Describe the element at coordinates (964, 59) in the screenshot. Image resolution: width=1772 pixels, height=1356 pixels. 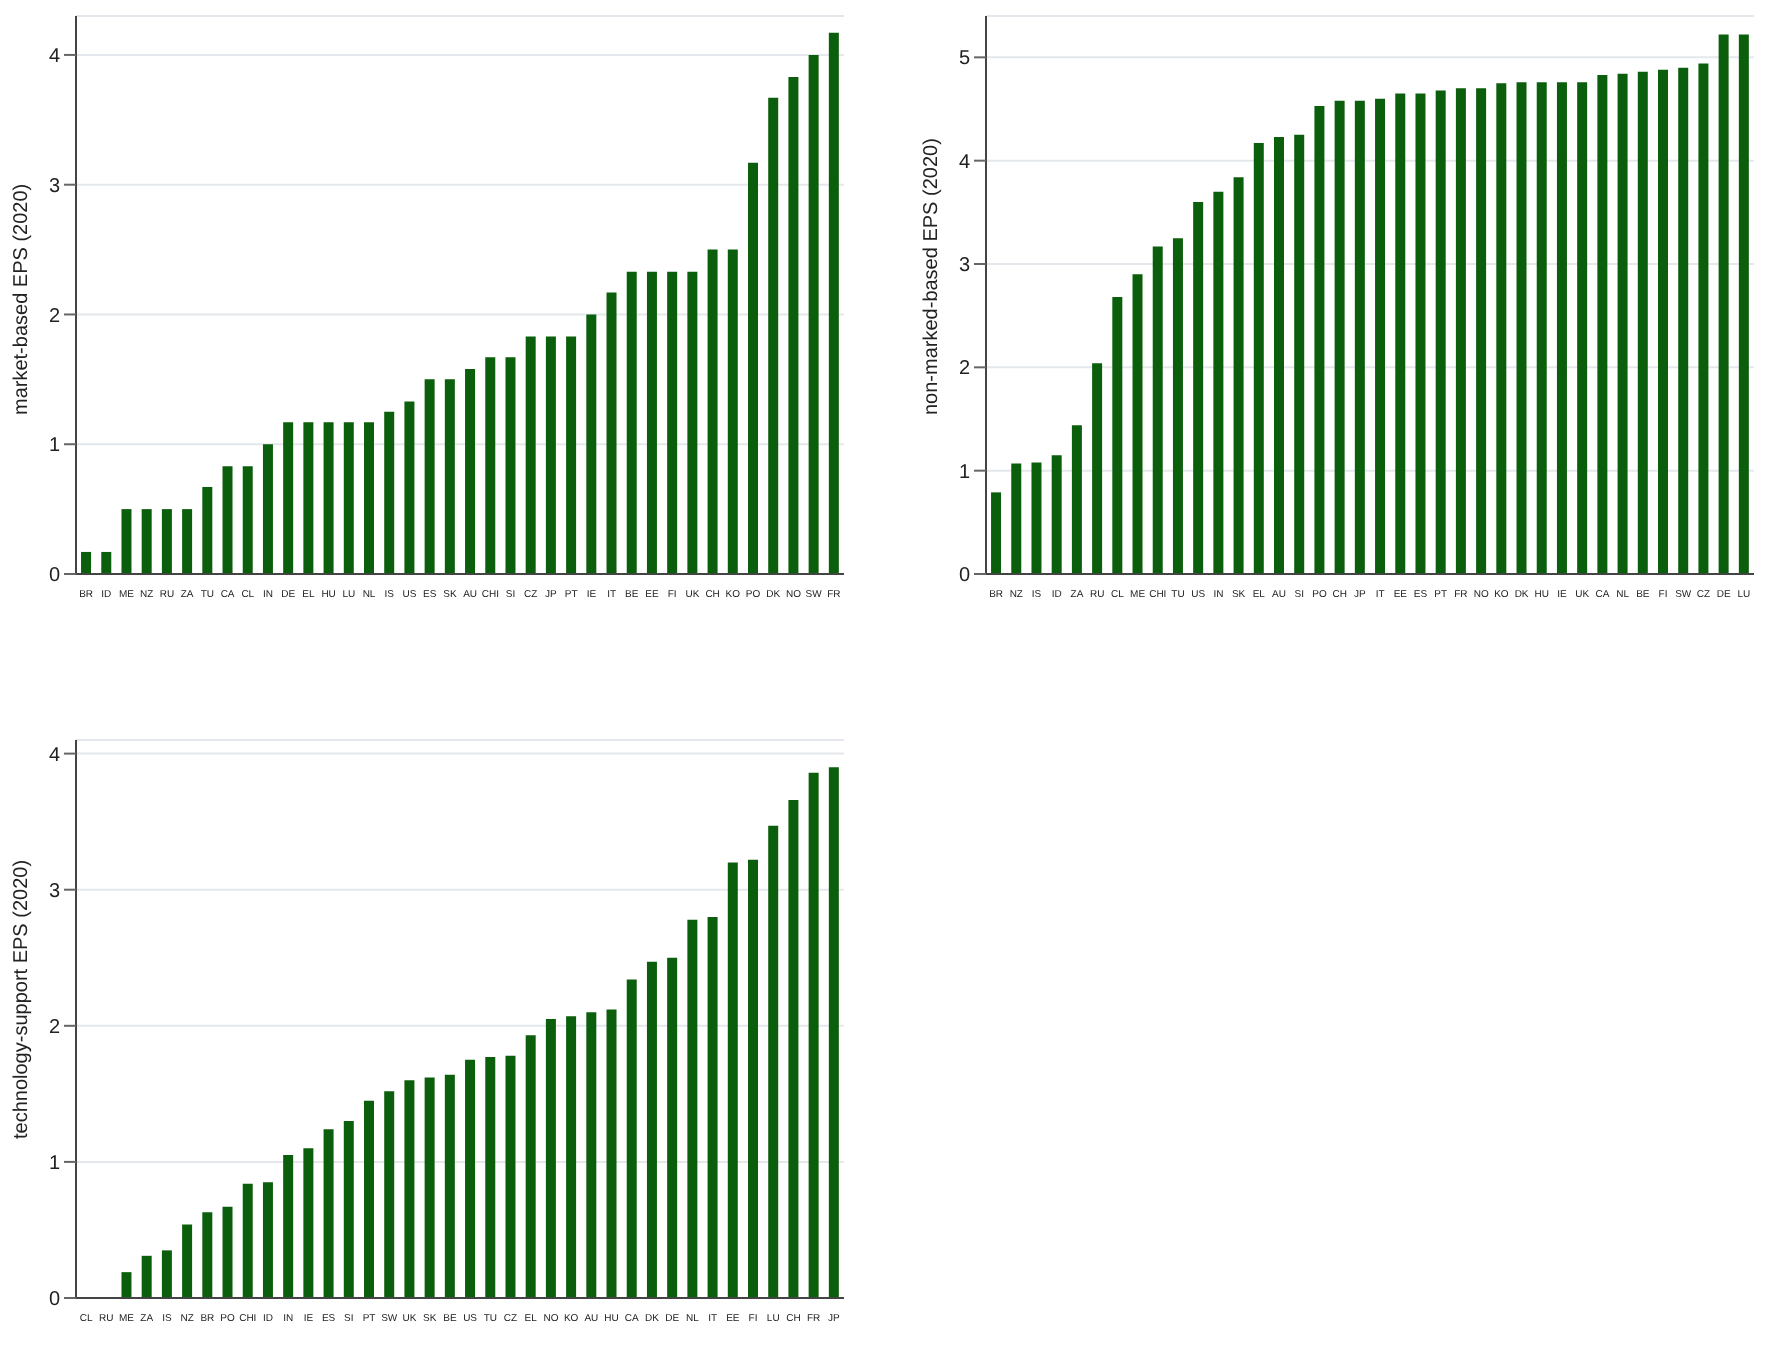
I see `y-tick-label: 5` at that location.